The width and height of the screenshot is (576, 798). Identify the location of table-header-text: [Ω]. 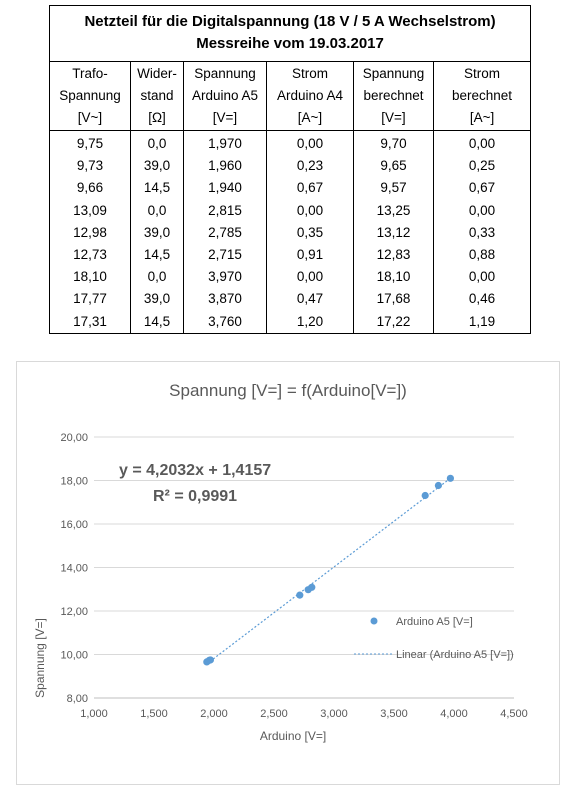
(157, 117).